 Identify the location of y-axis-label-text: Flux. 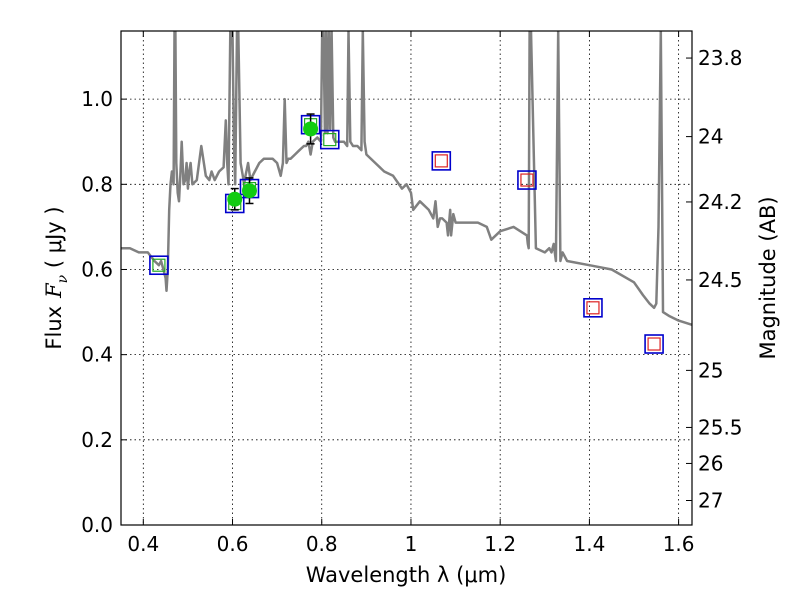
(54, 328).